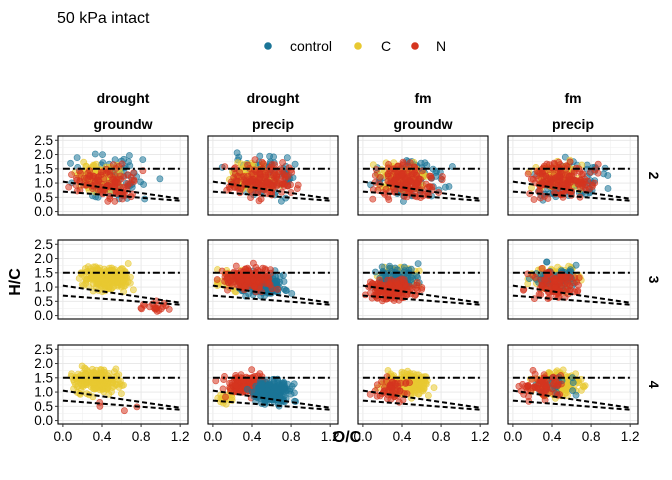 The image size is (672, 480). Describe the element at coordinates (268, 46) in the screenshot. I see `legend-key-control` at that location.